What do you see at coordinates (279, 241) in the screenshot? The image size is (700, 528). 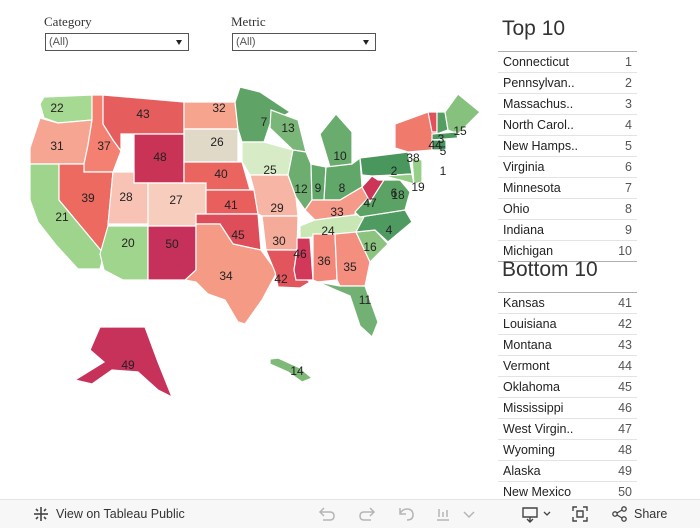 I see `state-rank-label: 30` at bounding box center [279, 241].